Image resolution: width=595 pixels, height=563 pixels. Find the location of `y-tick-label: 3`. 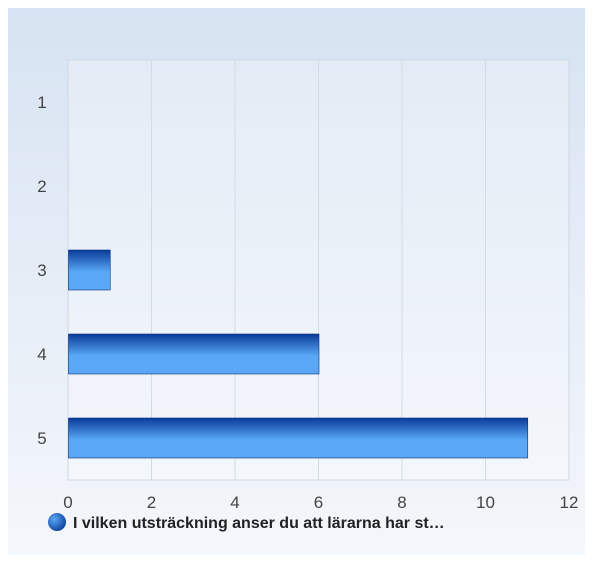

y-tick-label: 3 is located at coordinates (41, 270).